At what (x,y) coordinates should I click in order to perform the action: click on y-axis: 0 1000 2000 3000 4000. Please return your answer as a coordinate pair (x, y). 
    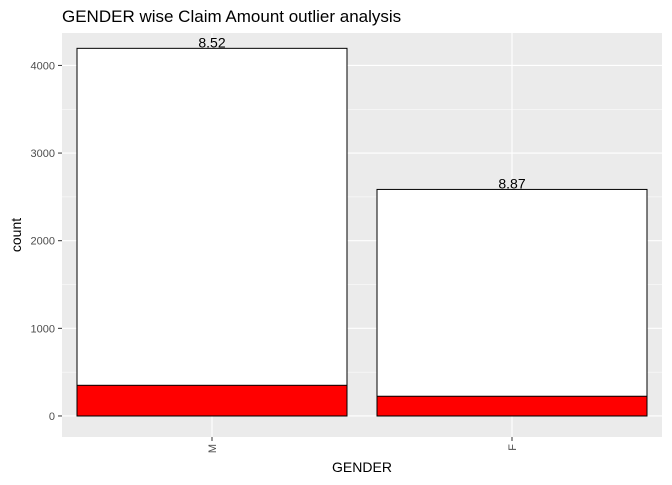
    Looking at the image, I should click on (46, 241).